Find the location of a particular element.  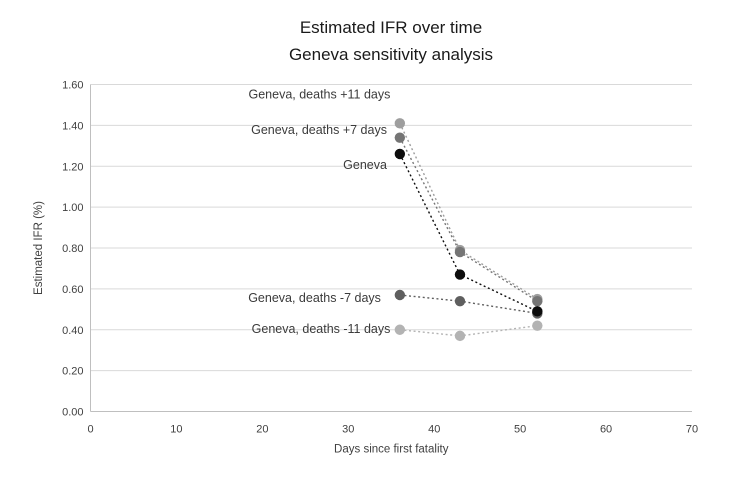

x-axis-title: Days since first fatality is located at coordinates (391, 450).